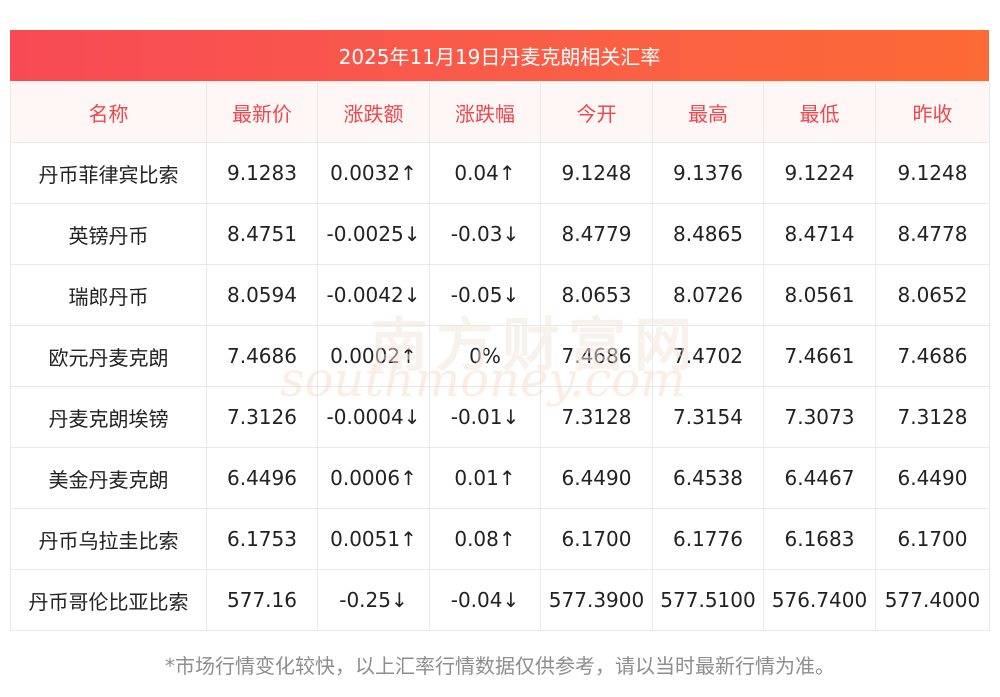 Image resolution: width=1000 pixels, height=697 pixels. Describe the element at coordinates (932, 356) in the screenshot. I see `cell-prev-close: 7.4686` at that location.